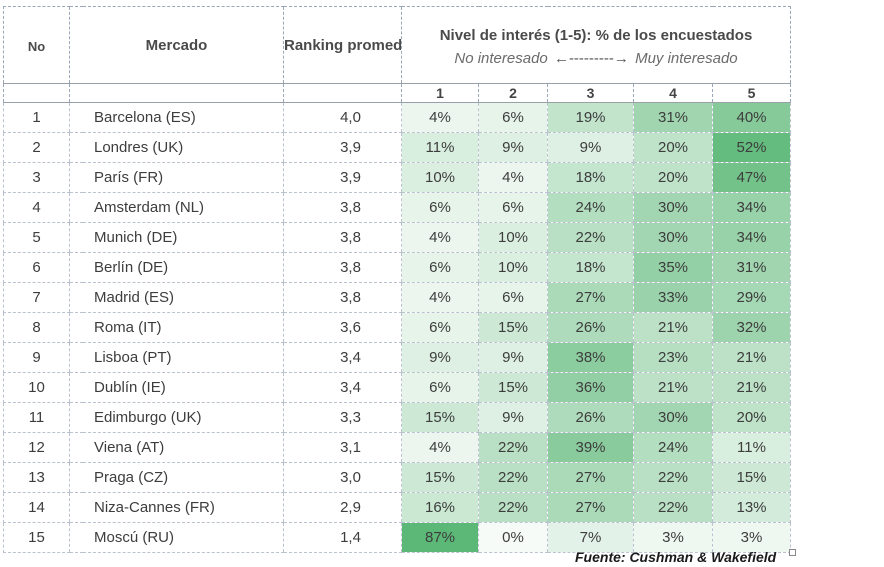  What do you see at coordinates (751, 447) in the screenshot?
I see `level-5-percent: 11%` at bounding box center [751, 447].